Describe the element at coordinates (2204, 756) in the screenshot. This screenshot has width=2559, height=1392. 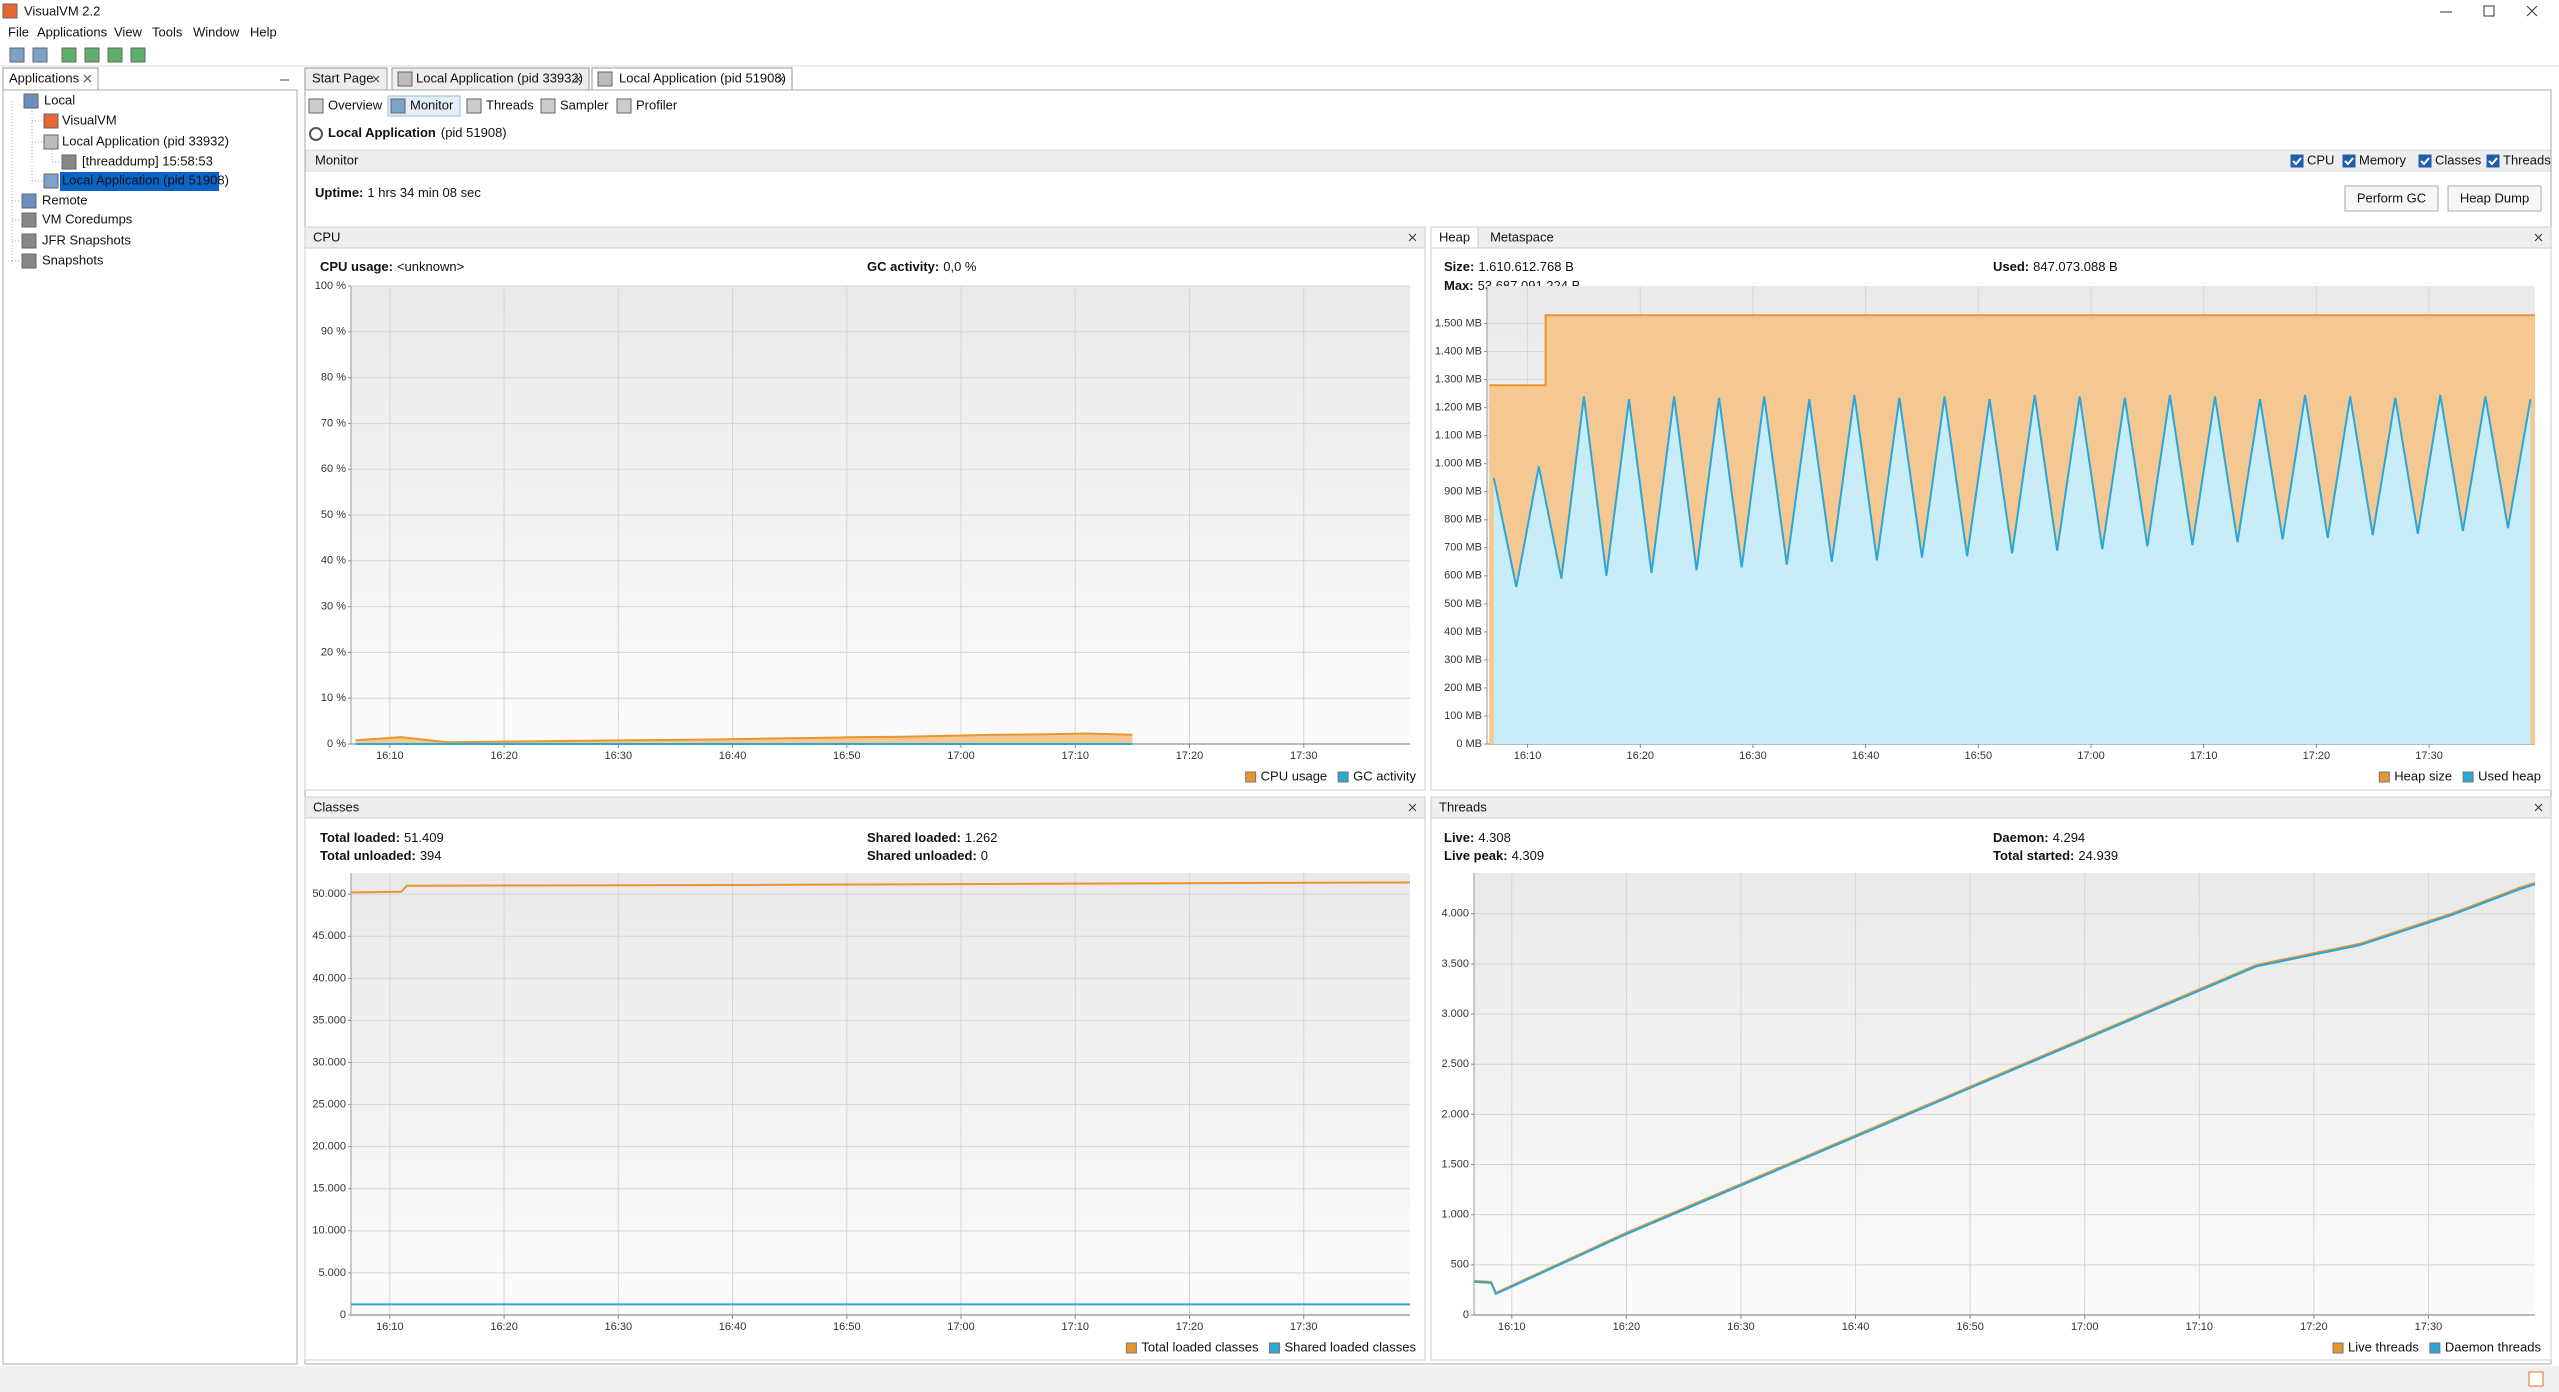
I see `x-tick-label: 17:10` at that location.